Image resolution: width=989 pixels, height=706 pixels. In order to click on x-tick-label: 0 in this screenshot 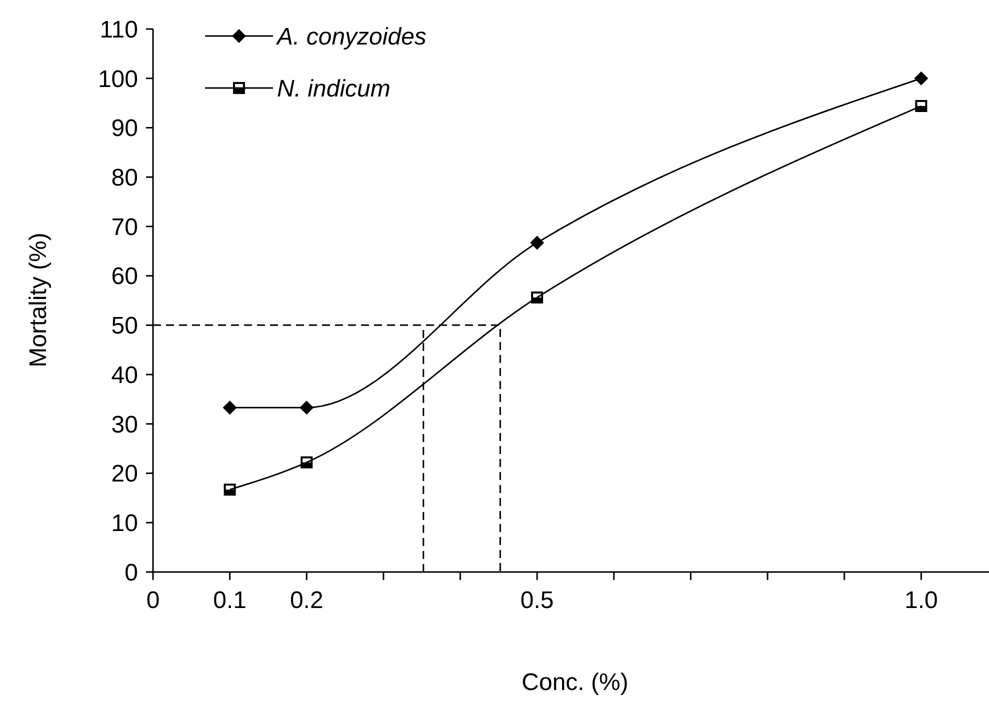, I will do `click(153, 600)`.